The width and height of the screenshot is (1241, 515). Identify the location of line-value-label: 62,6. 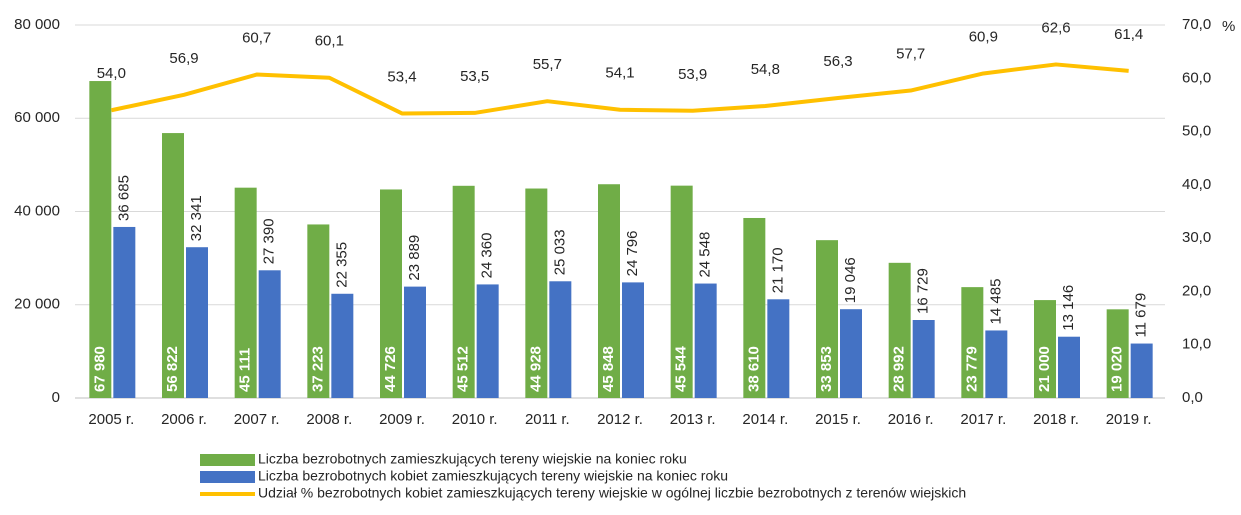
(1055, 27).